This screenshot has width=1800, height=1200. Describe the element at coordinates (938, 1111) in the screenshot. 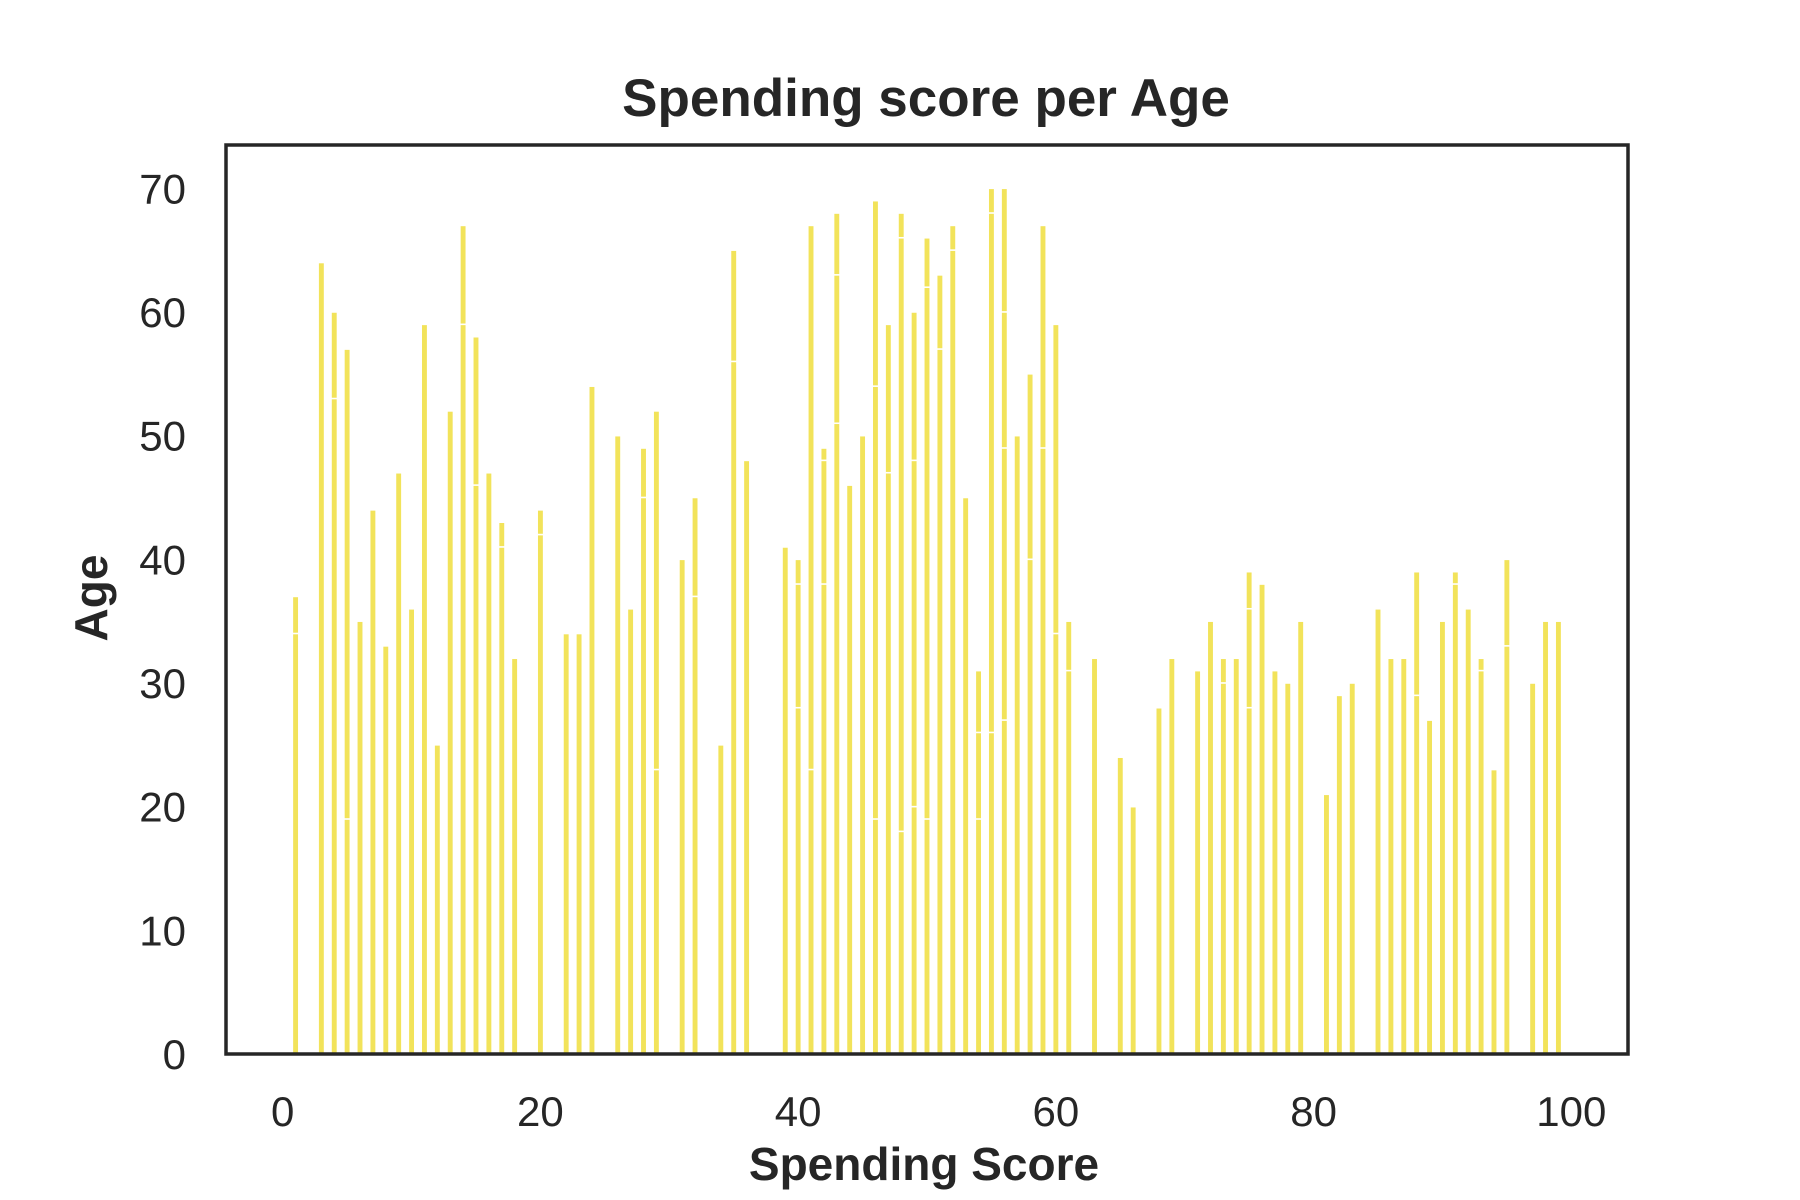

I see `x-tick-labels: 0 20 40 60 80 100` at that location.